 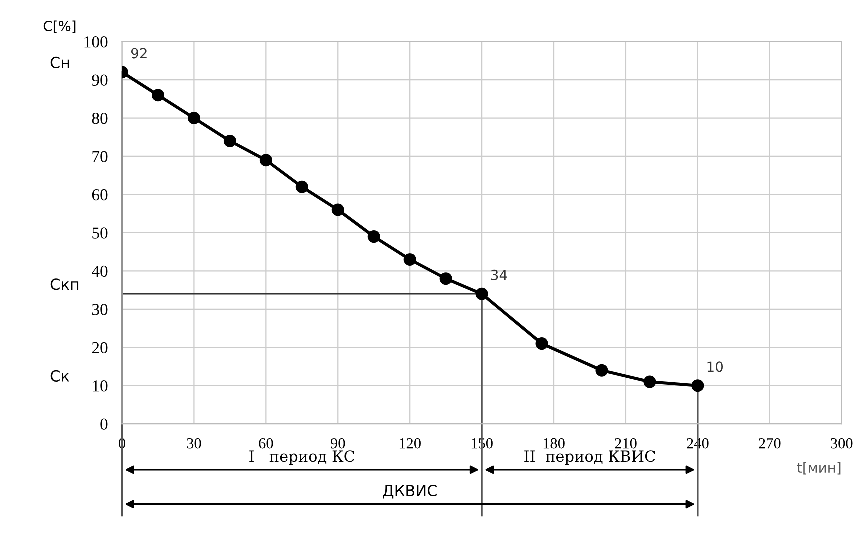 I want to click on text: Сн, so click(x=60, y=62).